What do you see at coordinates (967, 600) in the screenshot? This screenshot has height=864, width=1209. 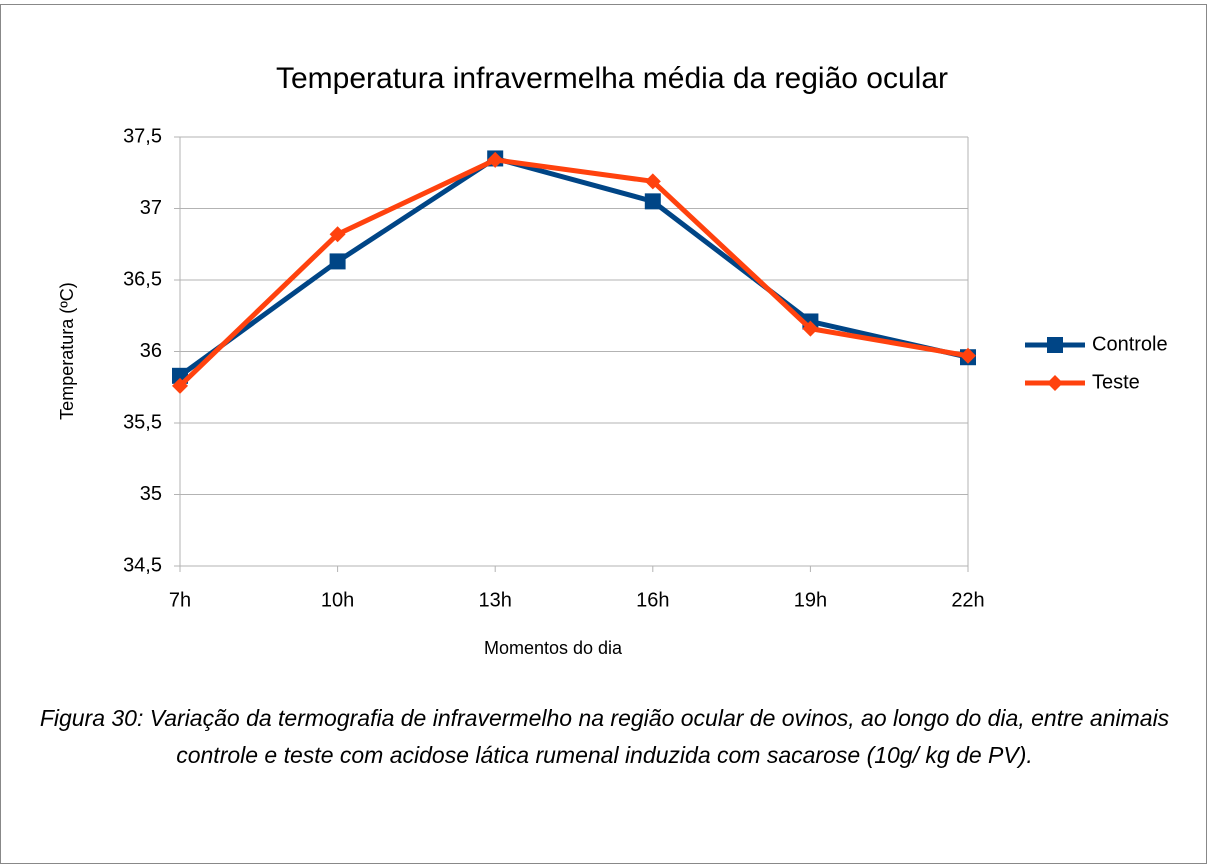 I see `x-tick-label: 22h` at bounding box center [967, 600].